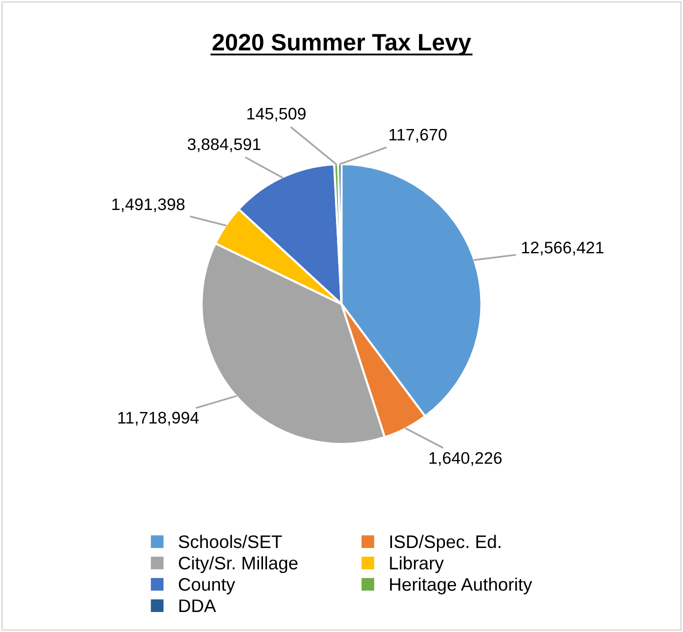 This screenshot has height=632, width=683. I want to click on legend-label: Heritage Authority, so click(461, 586).